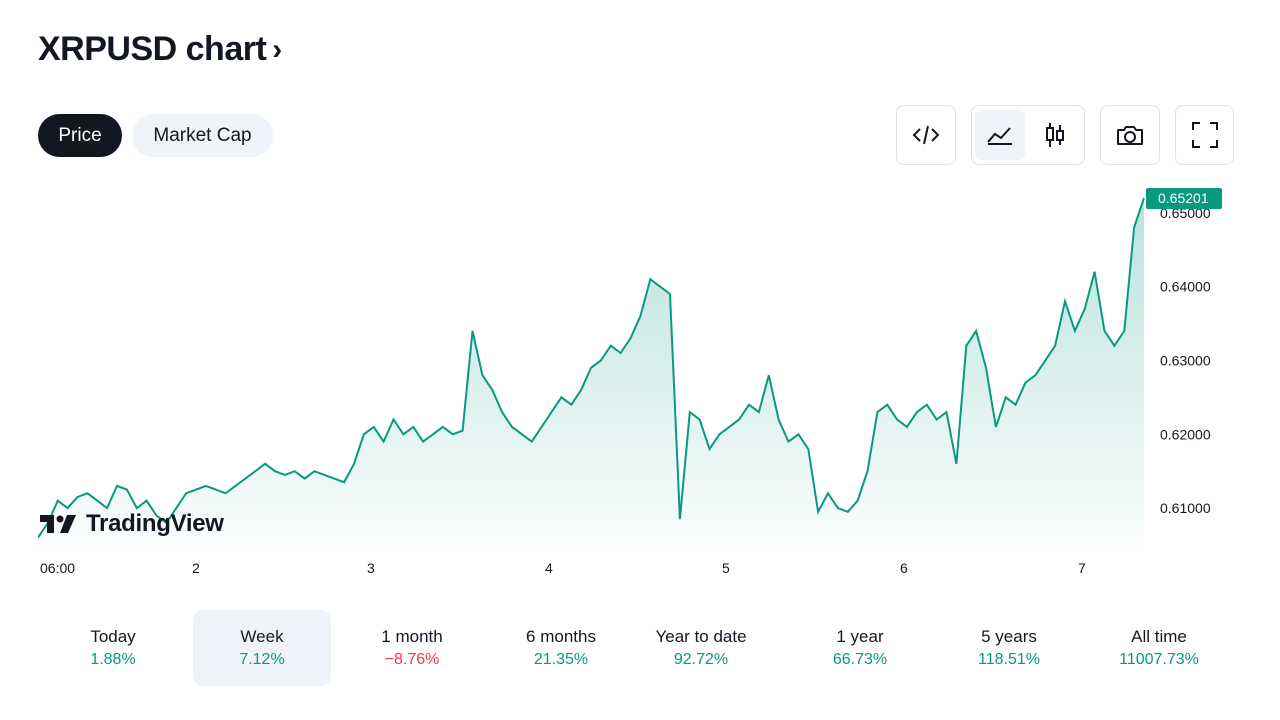 The height and width of the screenshot is (720, 1280). Describe the element at coordinates (549, 568) in the screenshot. I see `x-tick-label: 4` at that location.